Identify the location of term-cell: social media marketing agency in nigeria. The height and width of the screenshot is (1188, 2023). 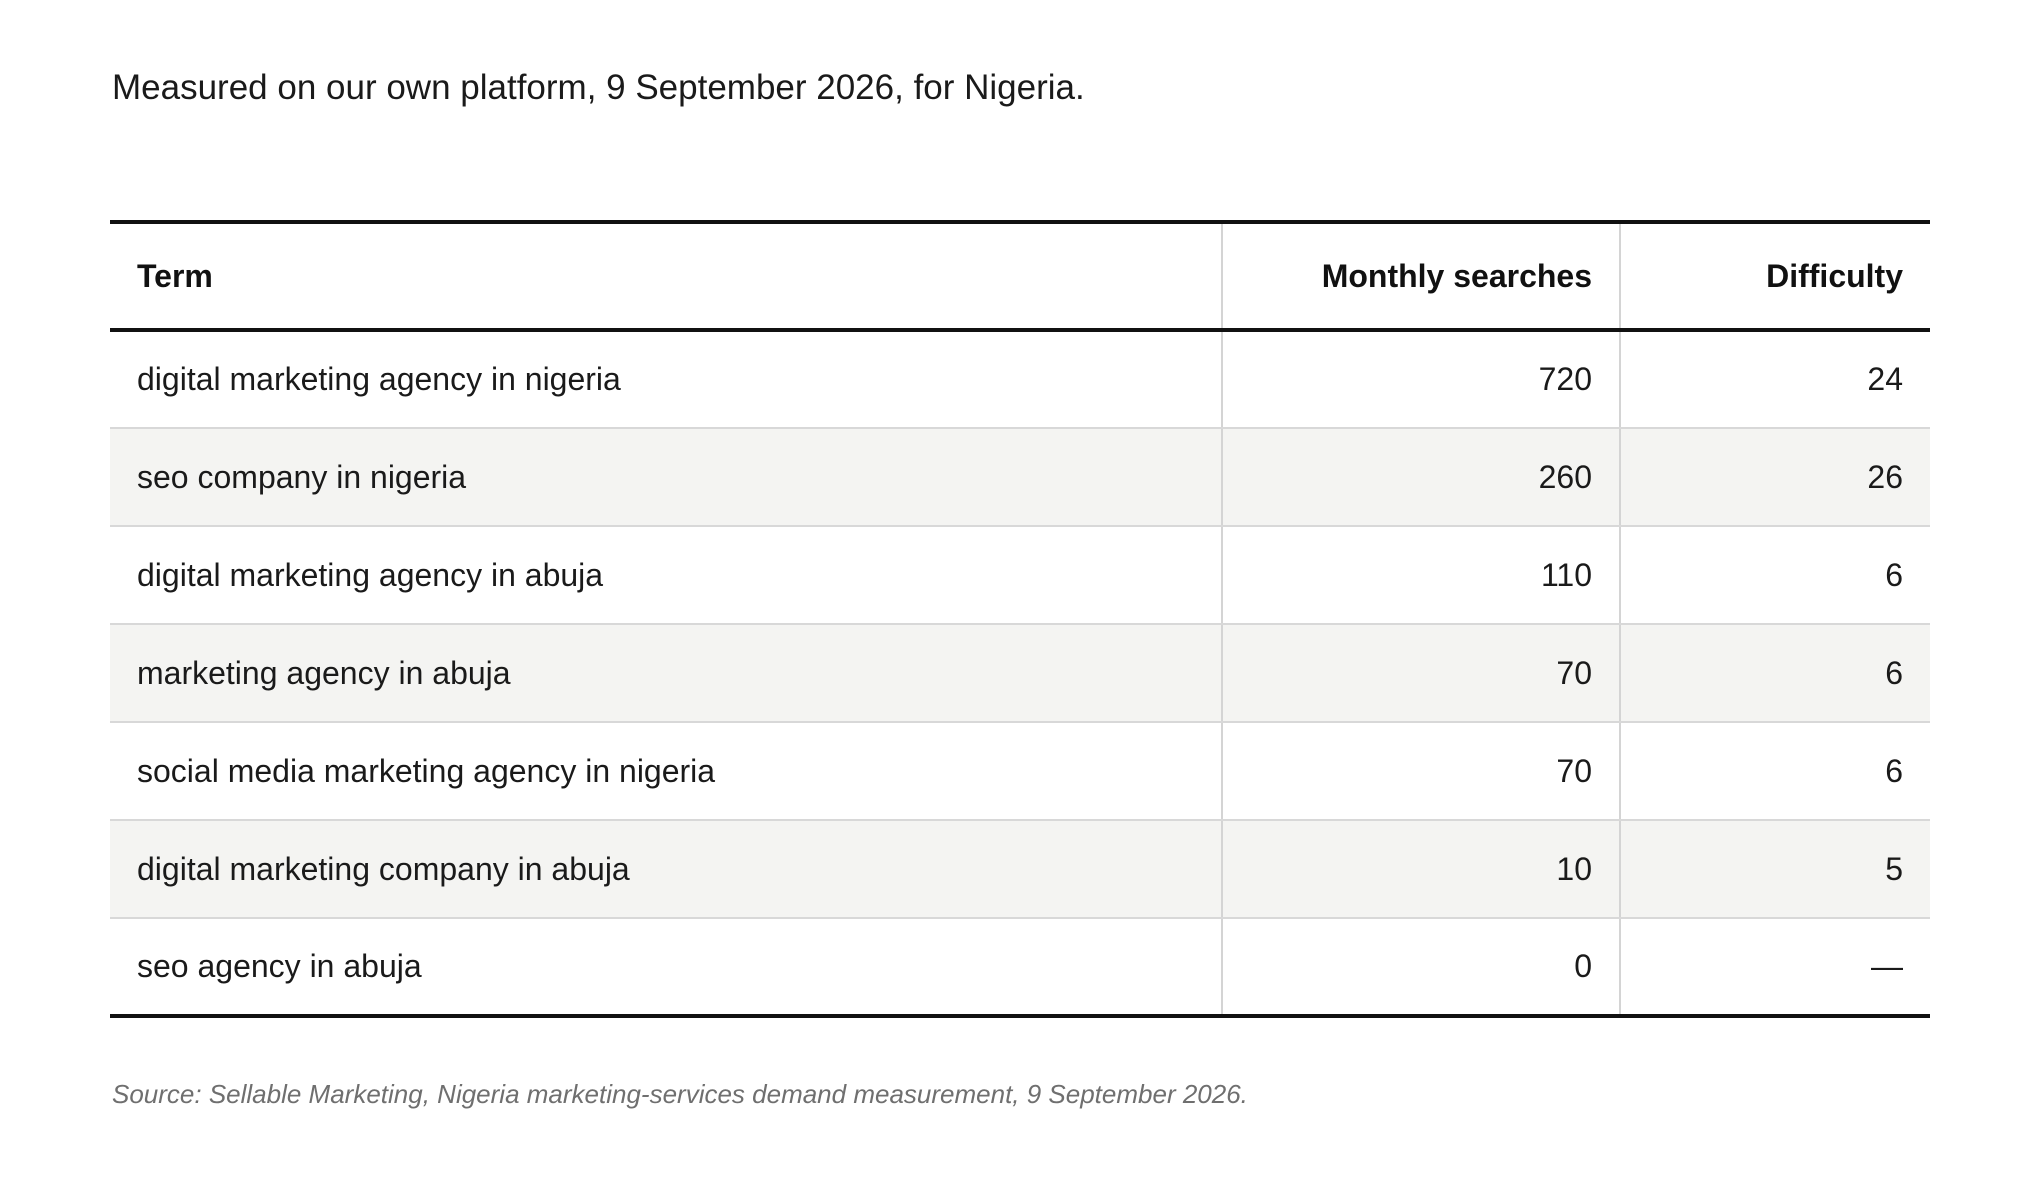
(666, 771).